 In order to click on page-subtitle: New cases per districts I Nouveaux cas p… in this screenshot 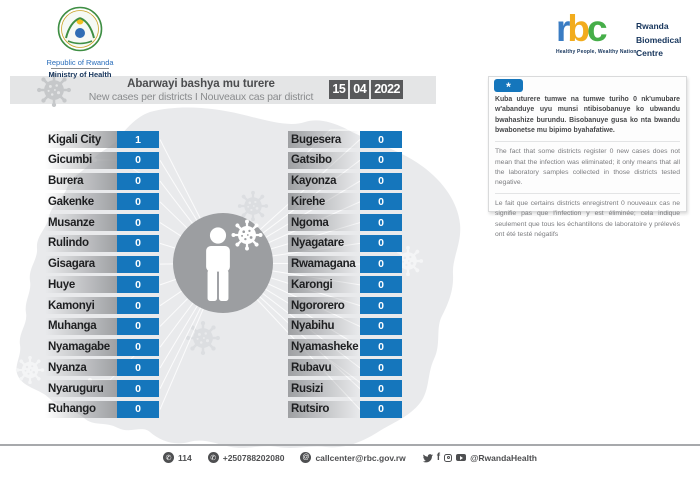, I will do `click(201, 97)`.